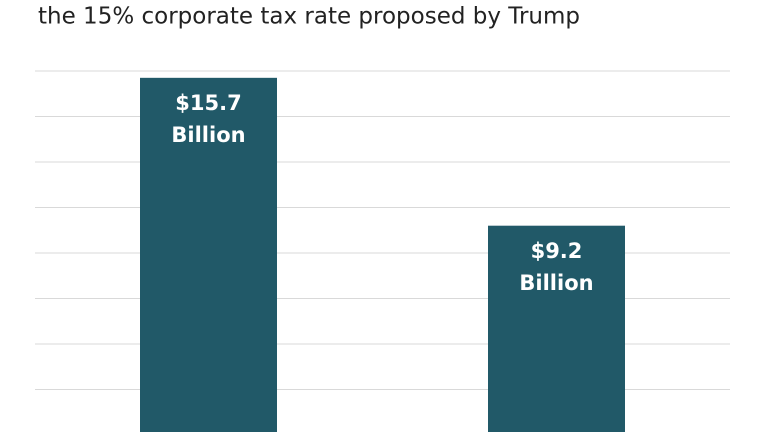  Describe the element at coordinates (208, 118) in the screenshot. I see `value-label: $15.7 Billion` at that location.